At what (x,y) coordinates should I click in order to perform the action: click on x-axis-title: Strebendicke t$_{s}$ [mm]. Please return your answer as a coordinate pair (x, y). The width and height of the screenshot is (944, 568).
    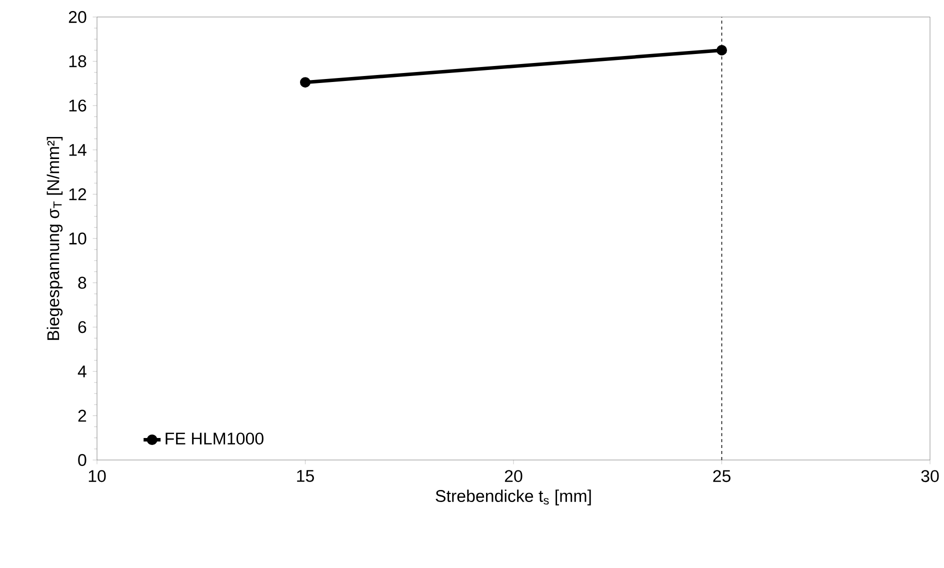
    Looking at the image, I should click on (513, 498).